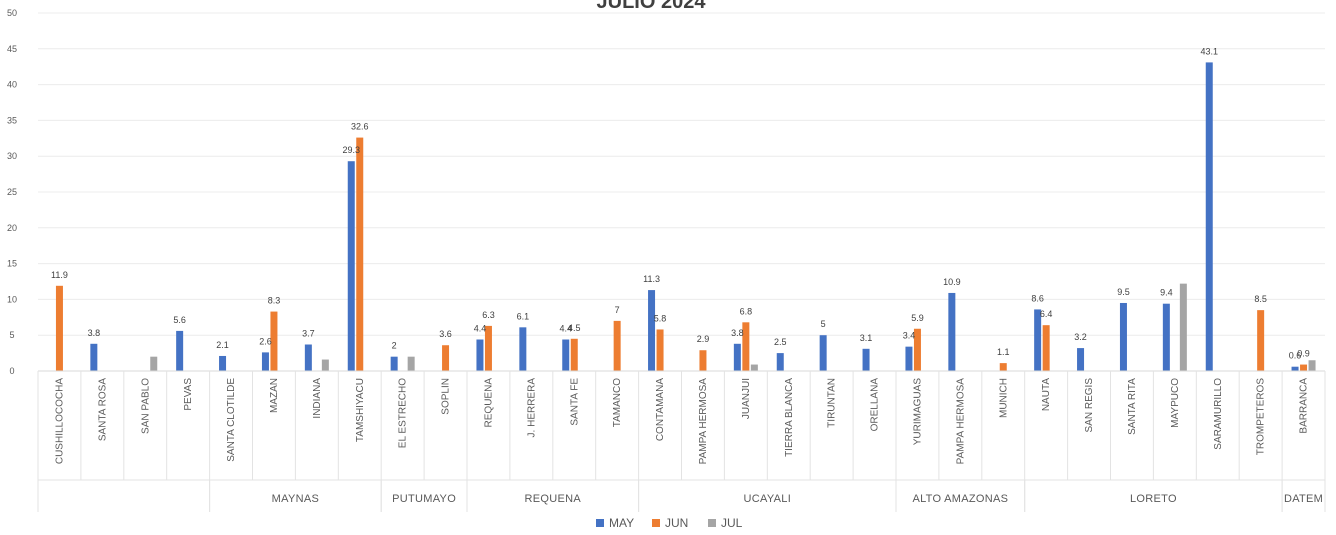 This screenshot has height=535, width=1336. Describe the element at coordinates (265, 341) in the screenshot. I see `data-label: 2.6` at that location.